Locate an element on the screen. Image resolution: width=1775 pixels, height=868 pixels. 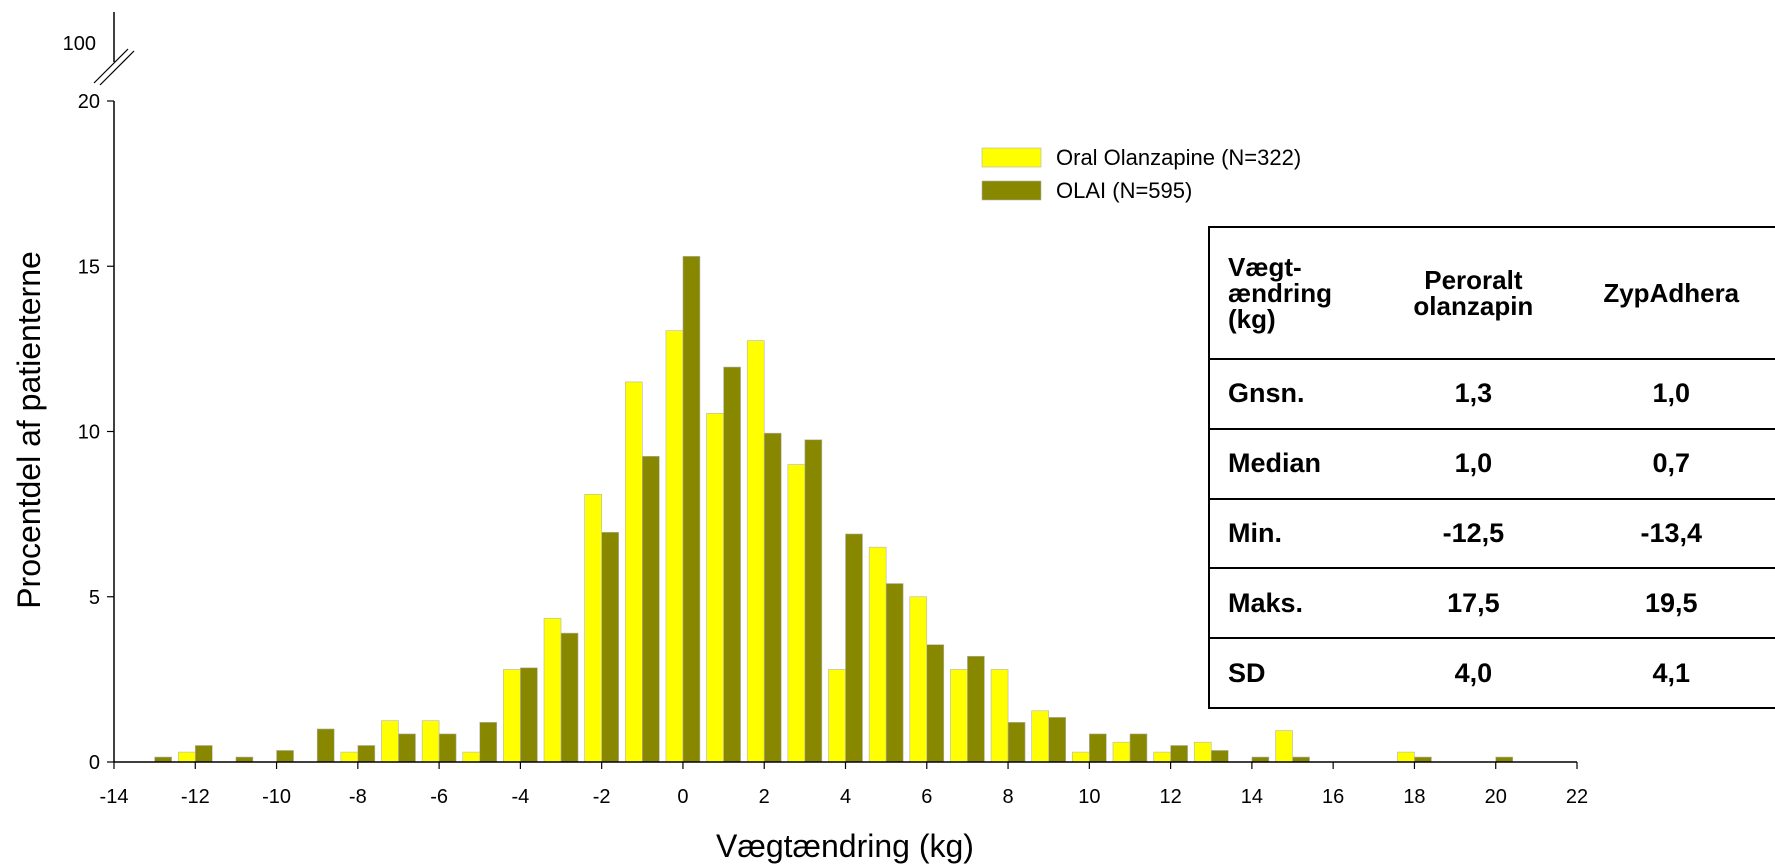
table-row-label: Gnsn. is located at coordinates (1293, 394).